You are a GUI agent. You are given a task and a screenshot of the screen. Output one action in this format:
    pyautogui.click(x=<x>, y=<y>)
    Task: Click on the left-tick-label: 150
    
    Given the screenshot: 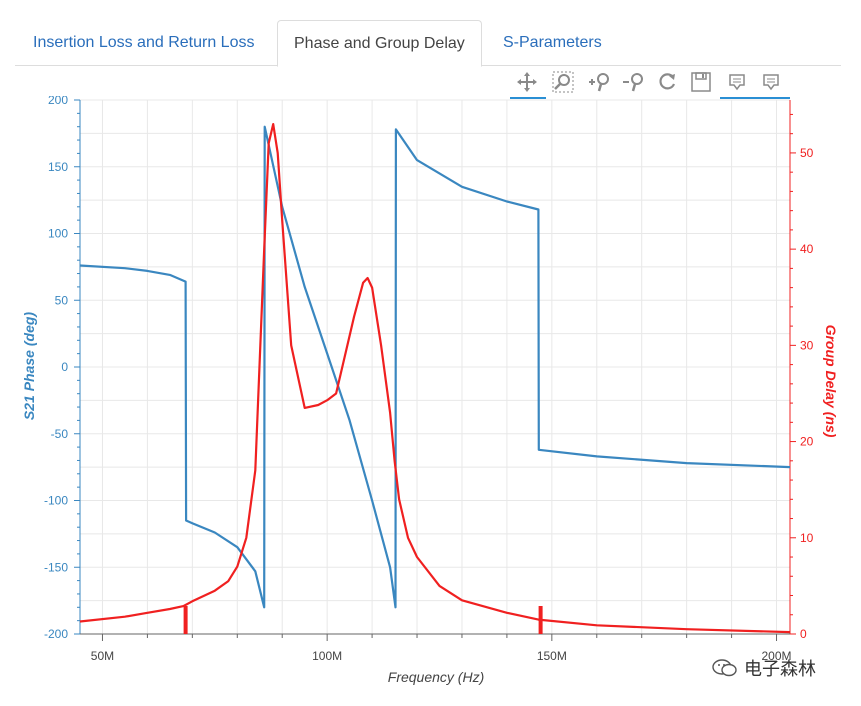 What is the action you would take?
    pyautogui.click(x=58, y=167)
    